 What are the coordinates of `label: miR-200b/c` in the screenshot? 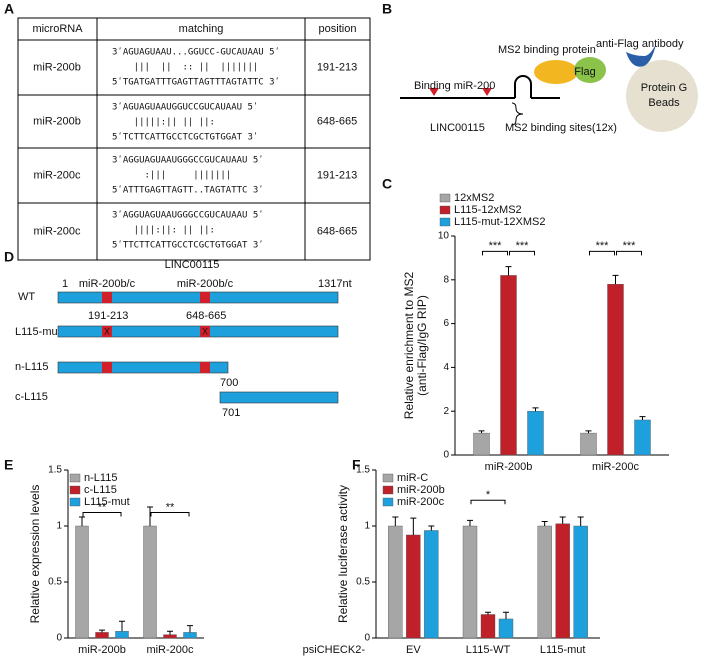 It's located at (107, 284).